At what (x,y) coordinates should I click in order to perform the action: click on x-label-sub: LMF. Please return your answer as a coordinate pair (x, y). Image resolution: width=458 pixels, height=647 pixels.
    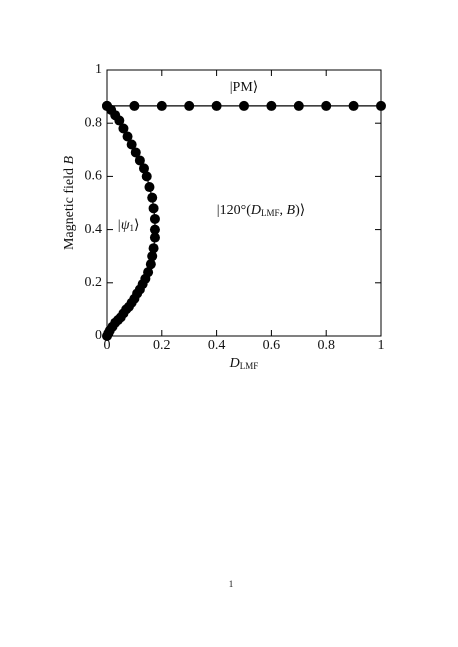
    Looking at the image, I should click on (249, 366).